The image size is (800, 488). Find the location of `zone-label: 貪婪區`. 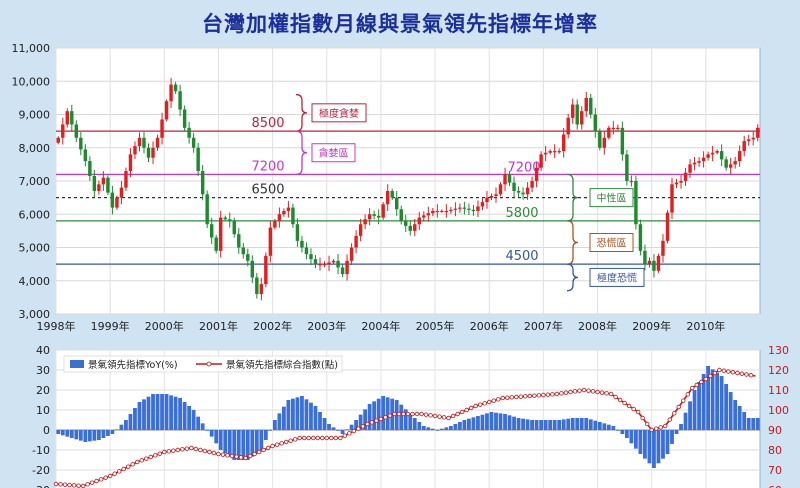

zone-label: 貪婪區 is located at coordinates (334, 153).